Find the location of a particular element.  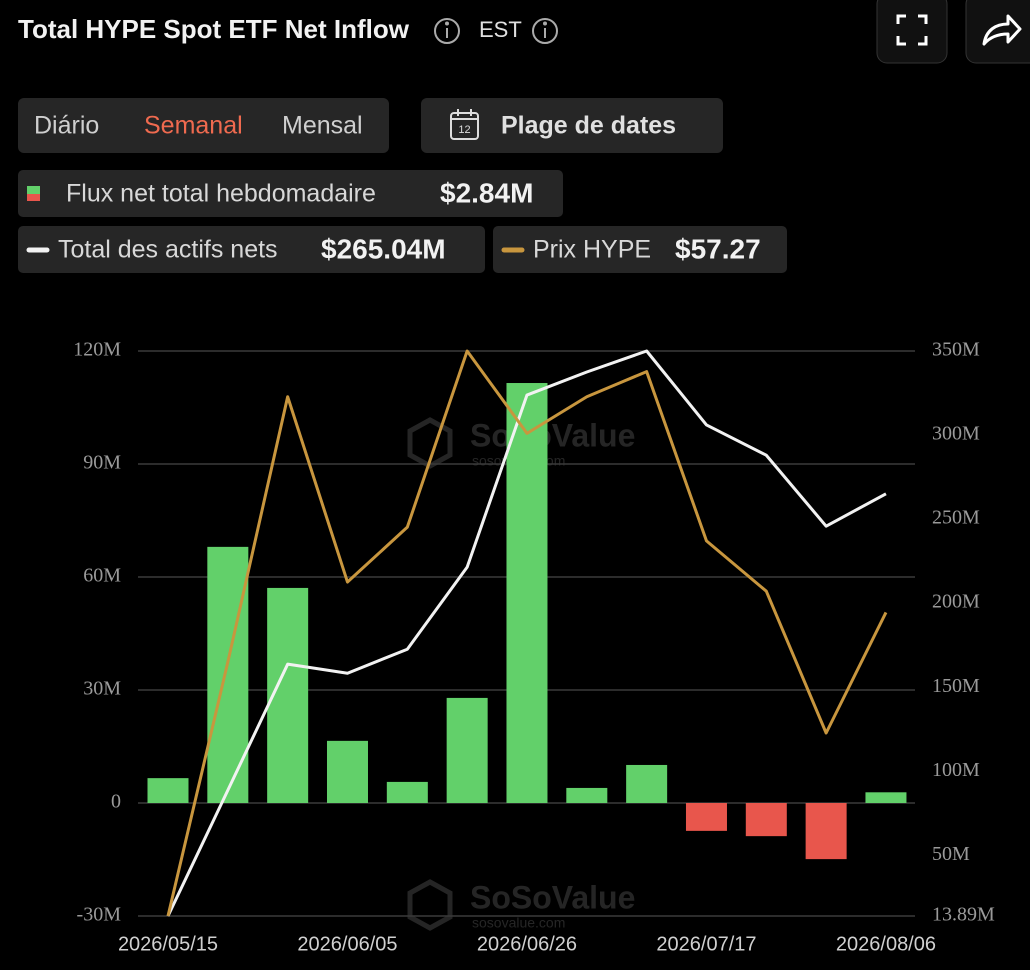

fullscreen-button is located at coordinates (912, 32).